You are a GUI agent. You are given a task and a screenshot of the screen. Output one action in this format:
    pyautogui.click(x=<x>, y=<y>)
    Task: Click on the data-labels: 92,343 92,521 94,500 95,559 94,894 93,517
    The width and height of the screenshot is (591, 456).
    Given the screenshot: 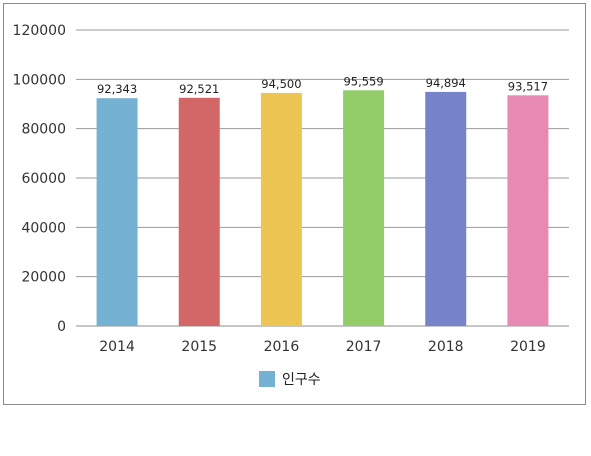 What is the action you would take?
    pyautogui.click(x=322, y=85)
    